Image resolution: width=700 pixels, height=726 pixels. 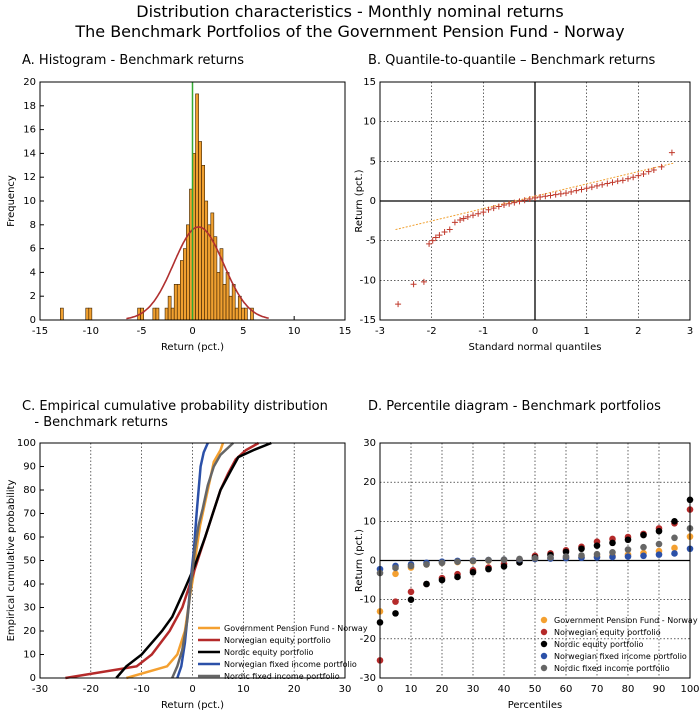 What do you see at coordinates (243, 331) in the screenshot?
I see `a-xtick-label: 5` at bounding box center [243, 331].